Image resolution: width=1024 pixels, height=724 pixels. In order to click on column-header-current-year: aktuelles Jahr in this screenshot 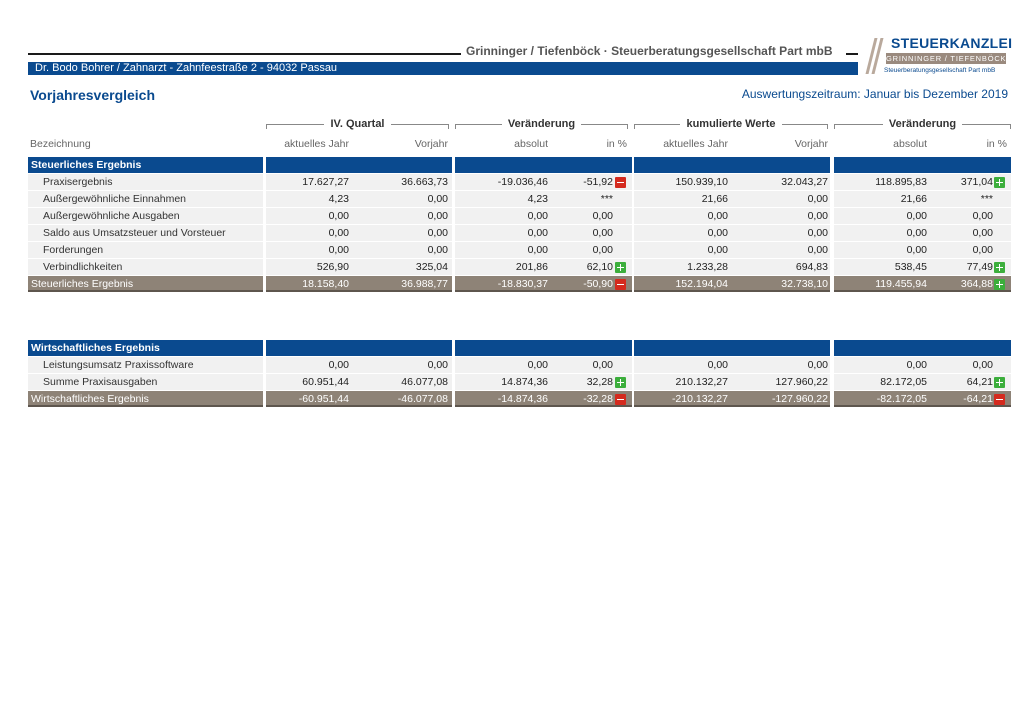, I will do `click(316, 144)`.